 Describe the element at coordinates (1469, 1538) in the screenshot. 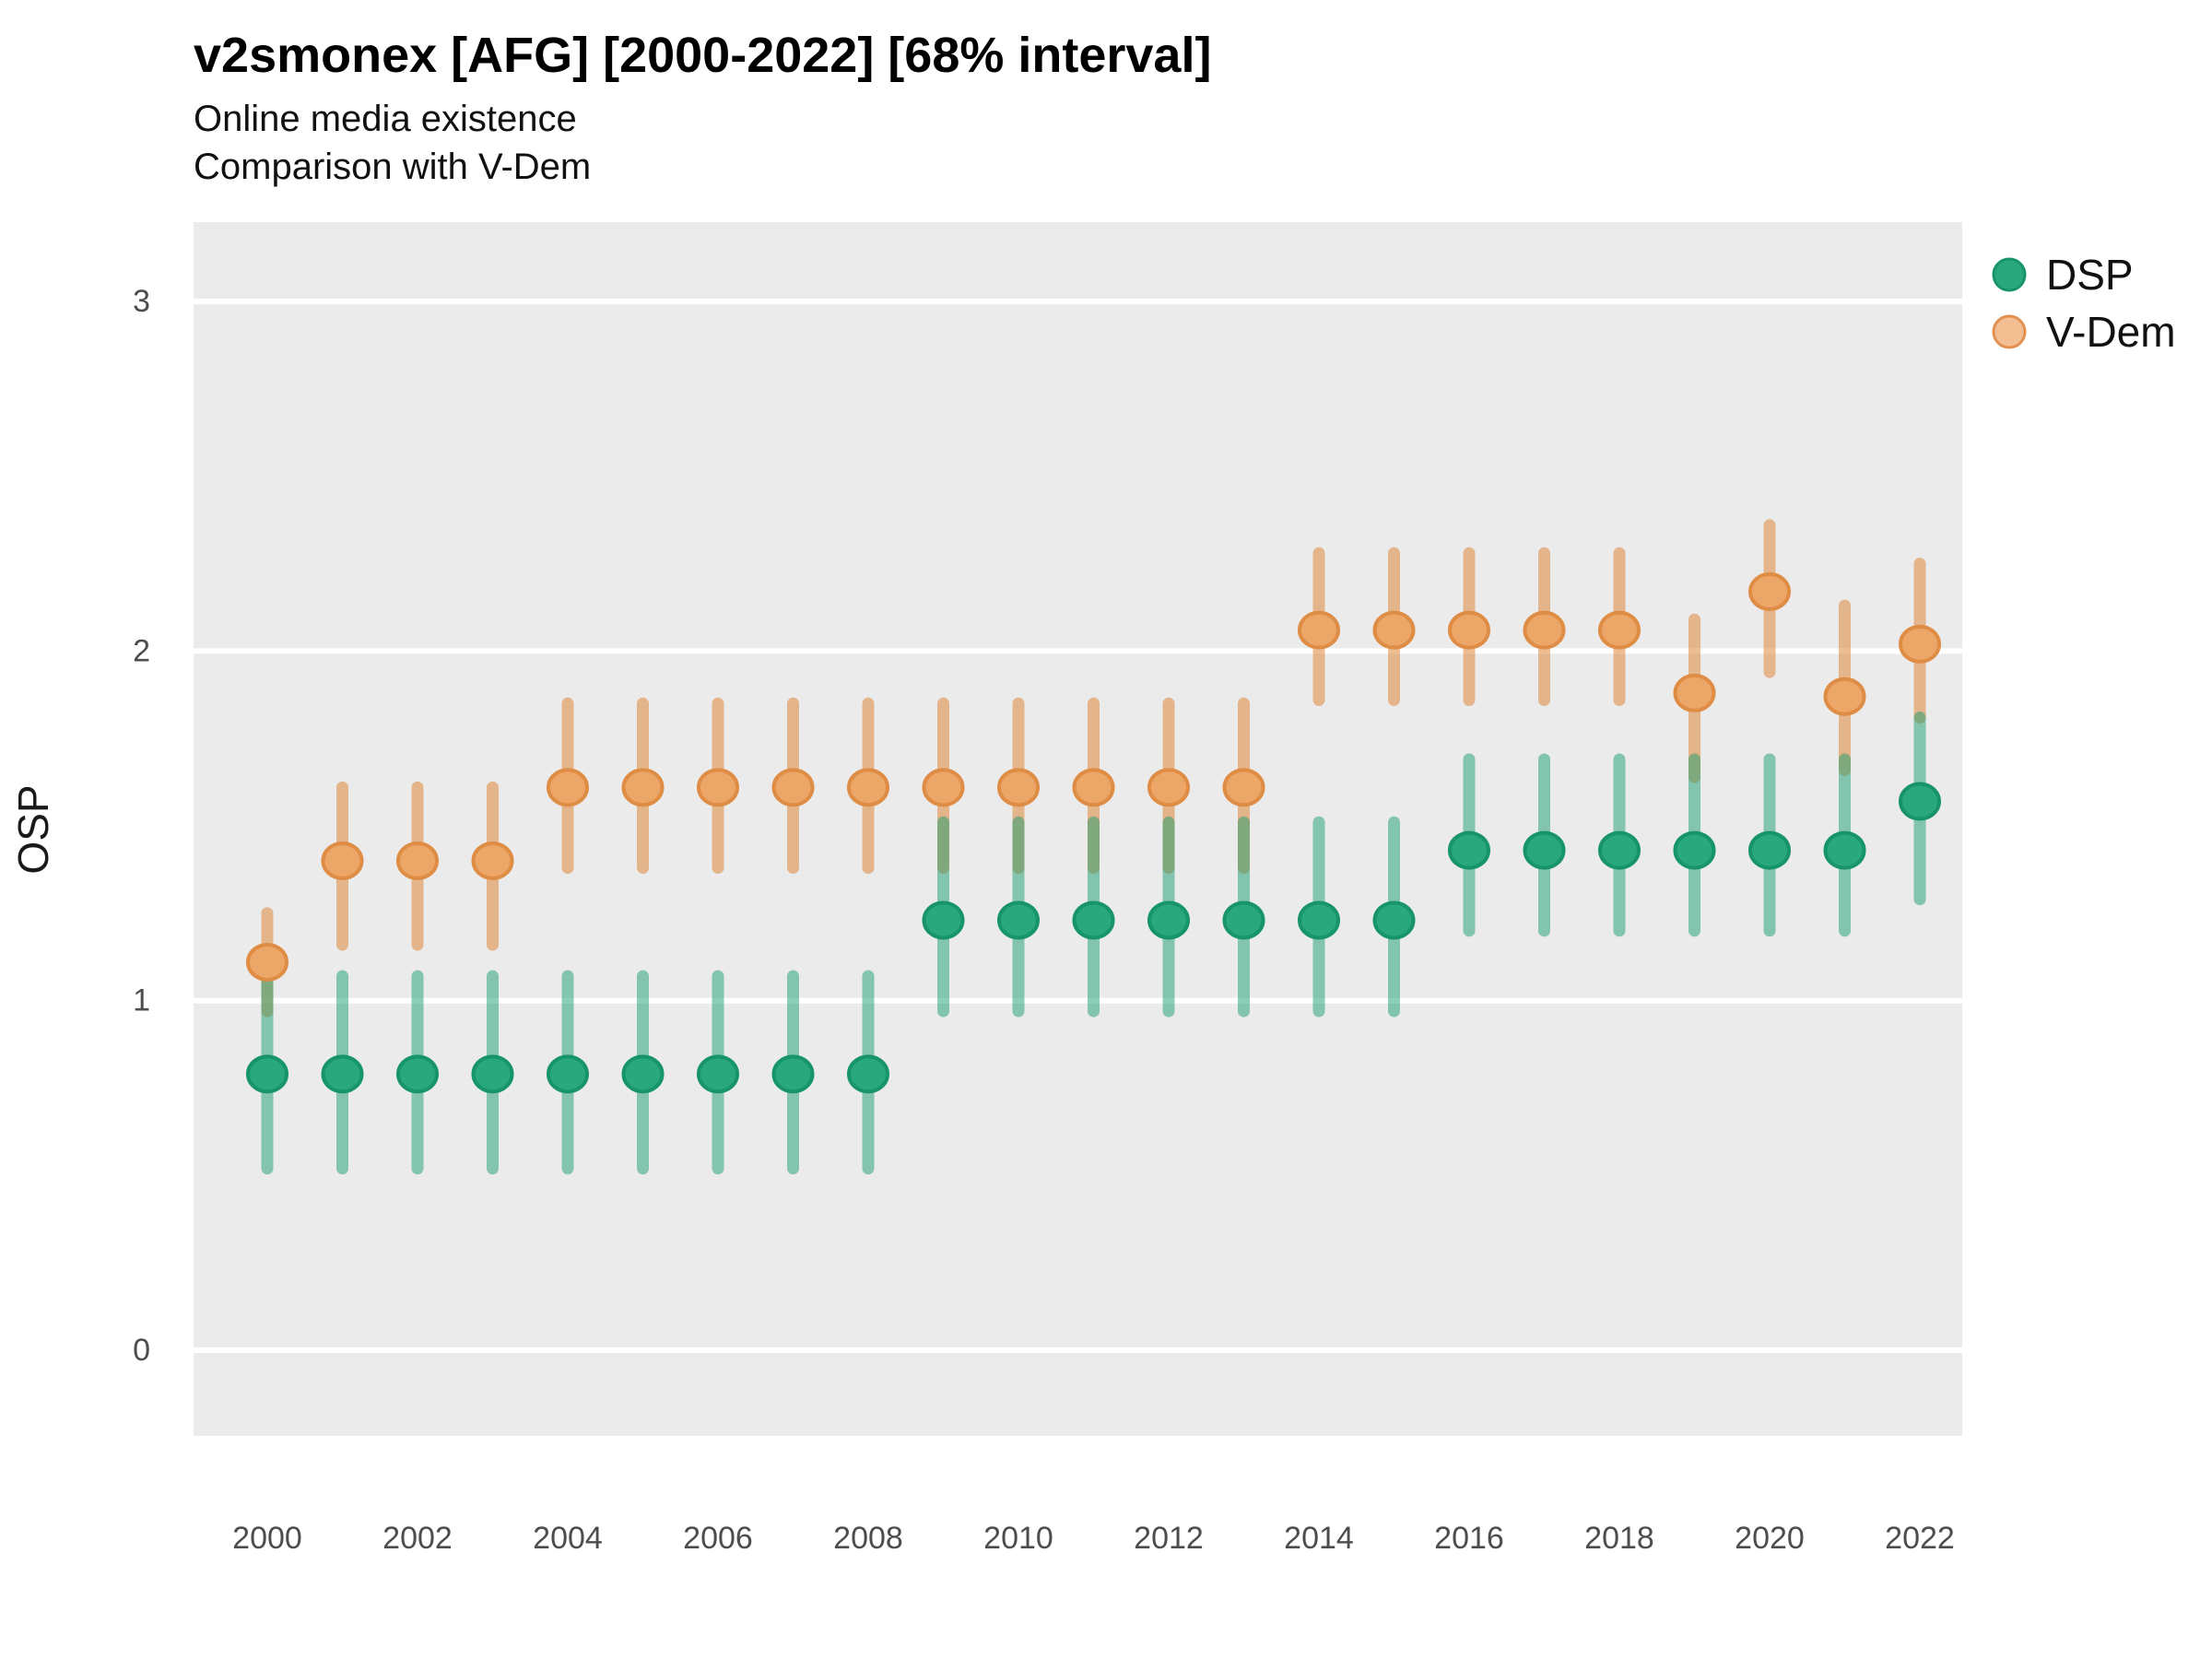

I see `x-tick-label-2016: 2016` at that location.